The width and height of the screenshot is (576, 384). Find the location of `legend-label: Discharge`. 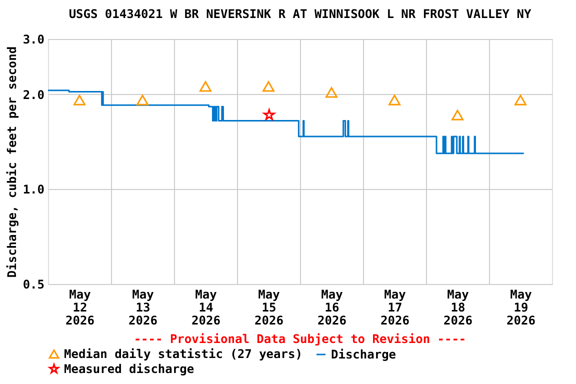

legend-label: Discharge is located at coordinates (363, 355).